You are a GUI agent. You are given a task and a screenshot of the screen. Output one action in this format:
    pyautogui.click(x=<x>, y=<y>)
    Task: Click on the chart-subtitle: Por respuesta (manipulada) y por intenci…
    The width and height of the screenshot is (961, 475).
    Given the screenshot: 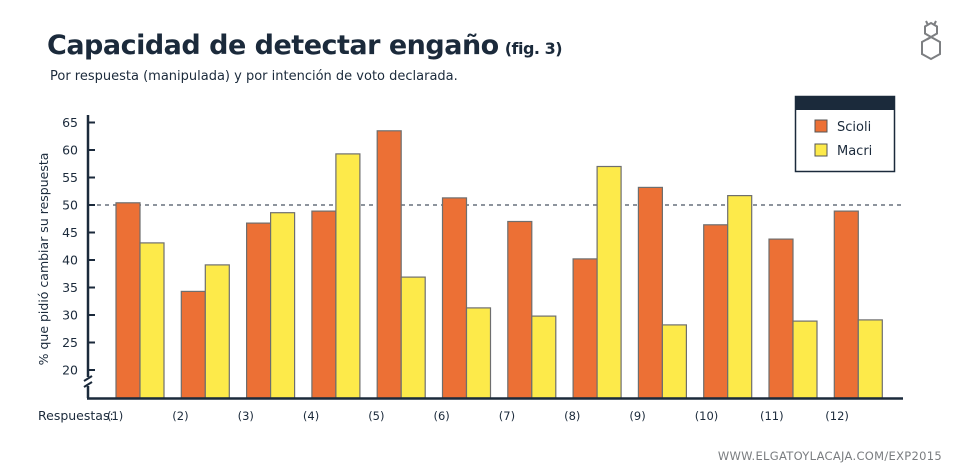 What is the action you would take?
    pyautogui.click(x=254, y=76)
    